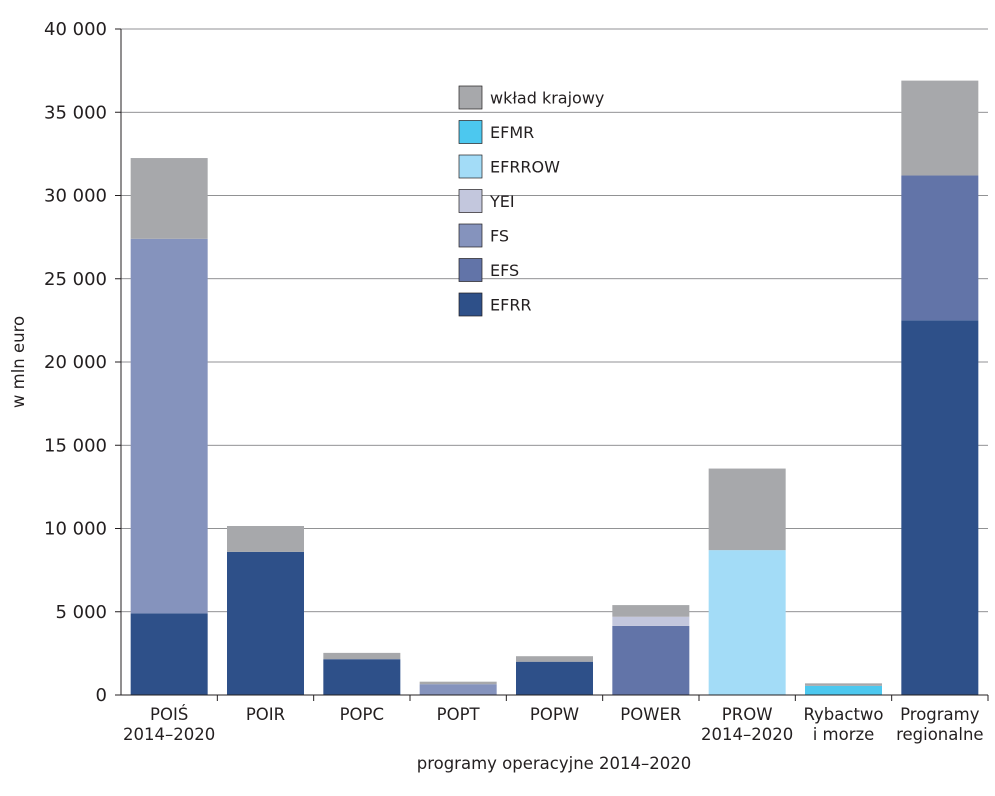  What do you see at coordinates (75, 529) in the screenshot?
I see `y-tick-label: 10 000` at bounding box center [75, 529].